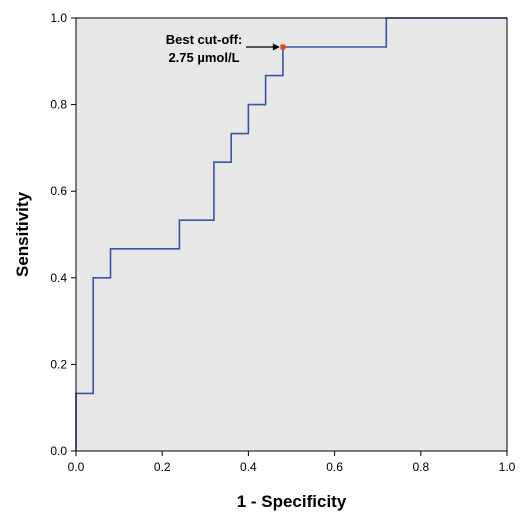 This screenshot has width=525, height=518. Describe the element at coordinates (58, 278) in the screenshot. I see `y-tick-label-2: 0.4` at that location.